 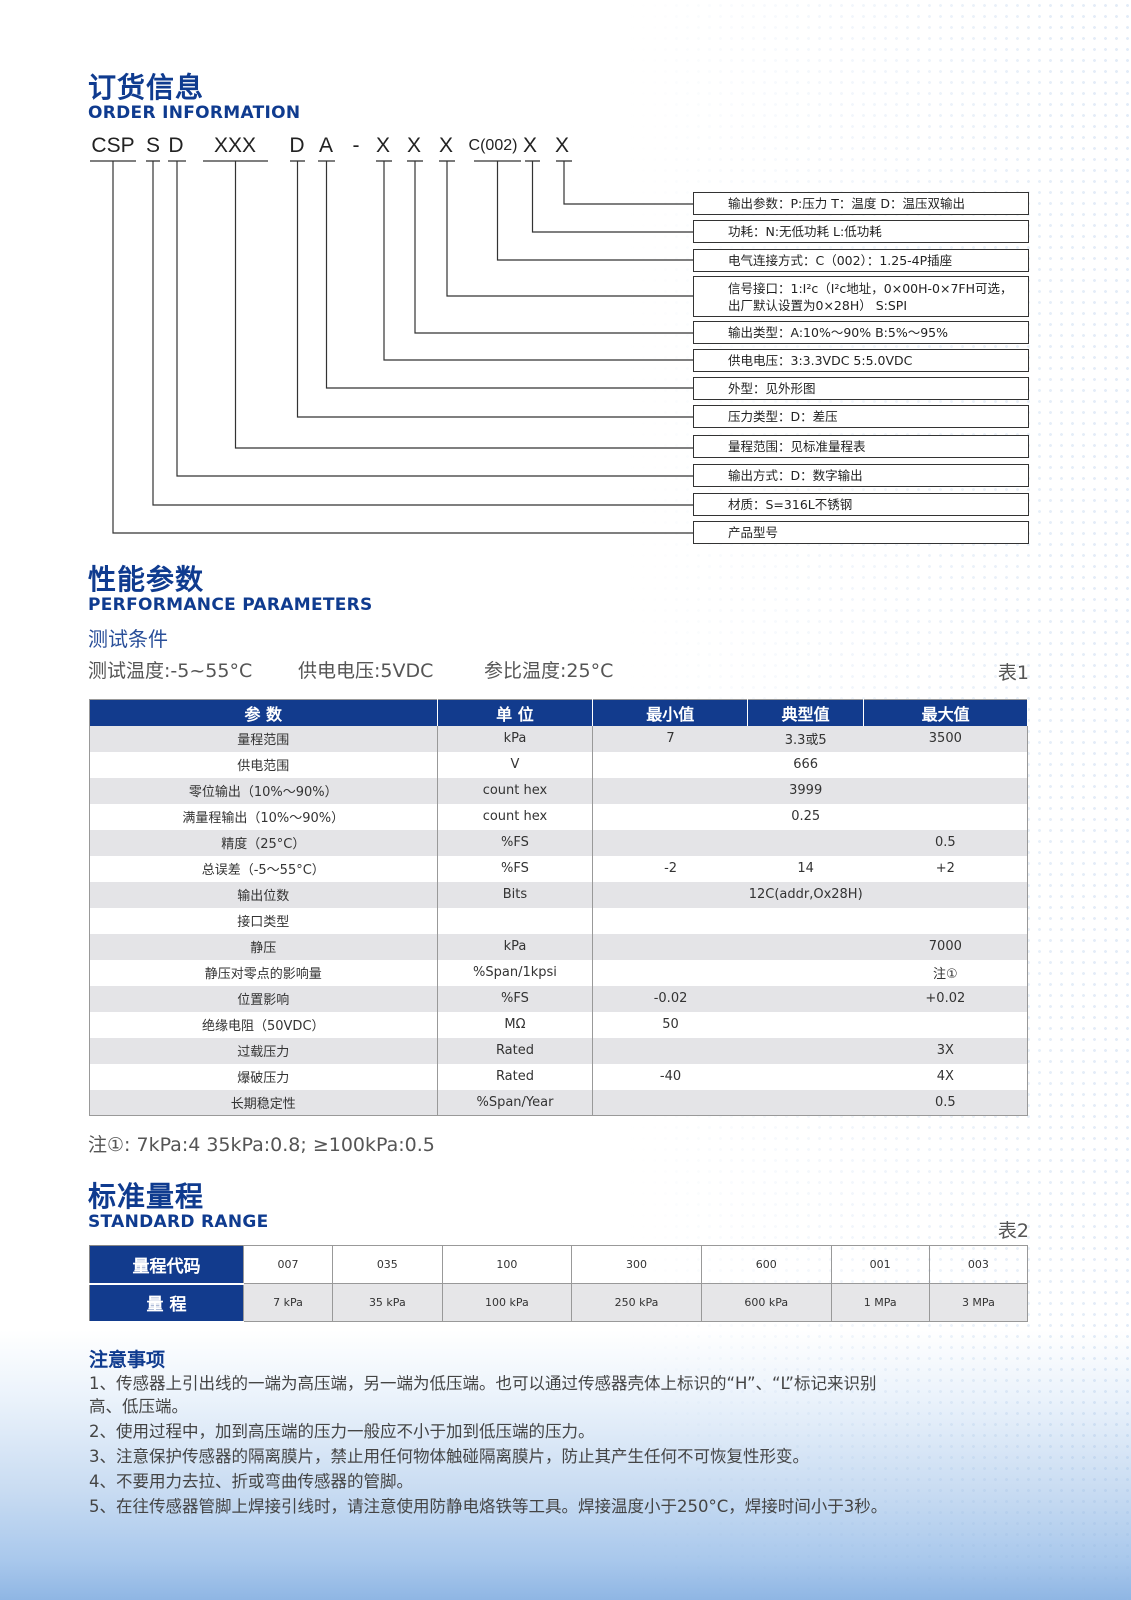 What do you see at coordinates (387, 1302) in the screenshot?
I see `range-value-cell: 35 kPa` at bounding box center [387, 1302].